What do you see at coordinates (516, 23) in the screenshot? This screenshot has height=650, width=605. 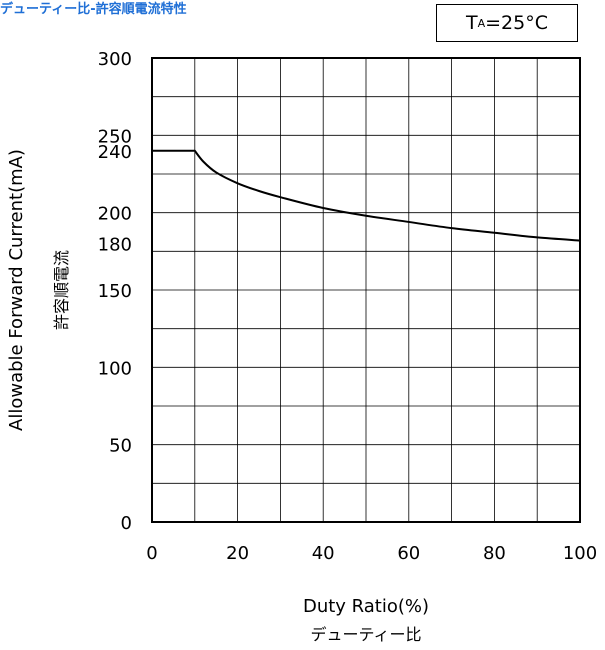 I see `condition-value: =25°C` at bounding box center [516, 23].